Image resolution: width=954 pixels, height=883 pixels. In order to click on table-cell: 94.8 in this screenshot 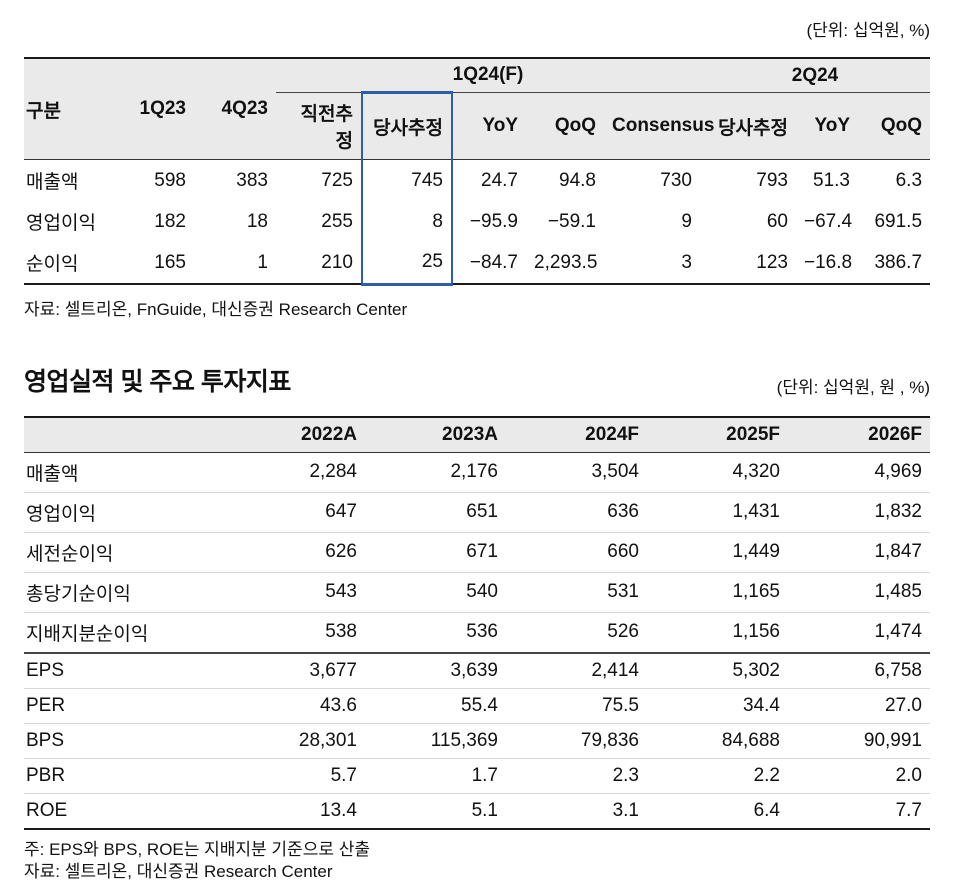, I will do `click(565, 181)`.